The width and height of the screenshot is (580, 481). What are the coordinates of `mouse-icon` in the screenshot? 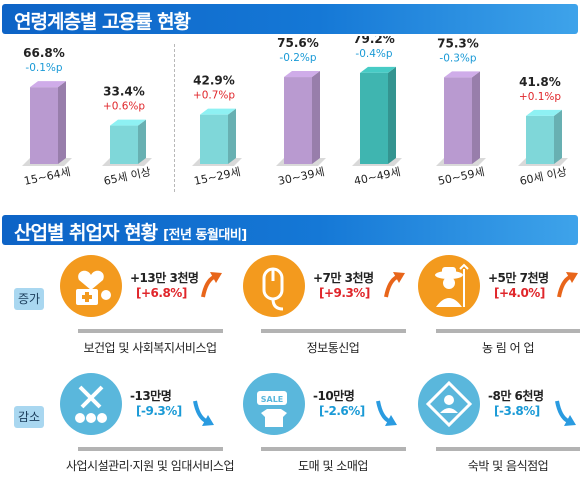 It's located at (274, 286).